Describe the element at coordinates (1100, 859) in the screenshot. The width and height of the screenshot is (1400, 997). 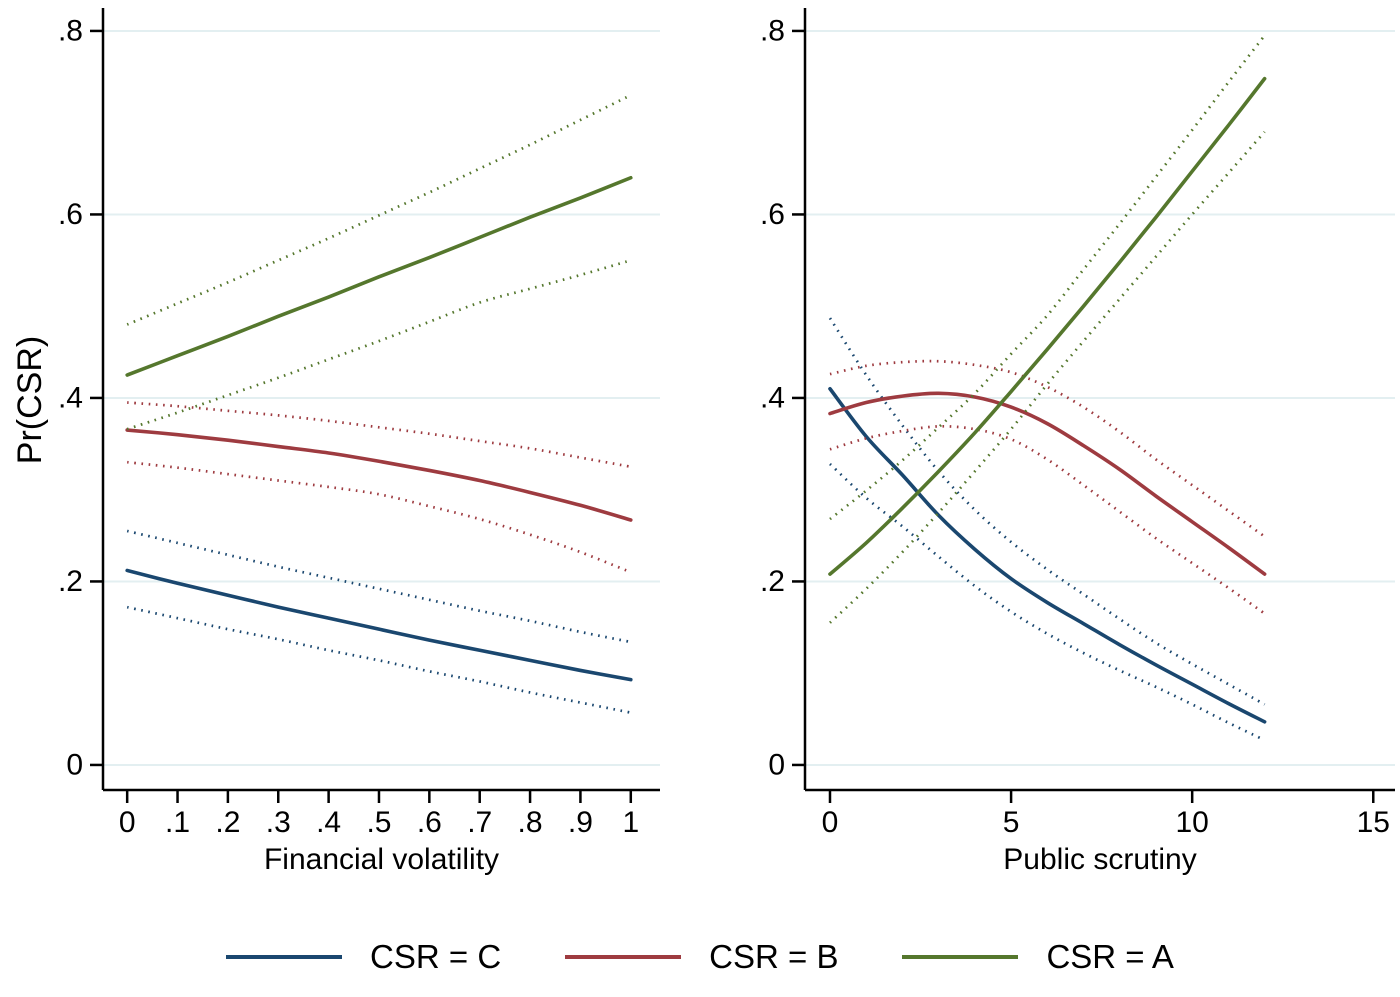
I see `x-axis-title-right: Public scrutiny` at that location.